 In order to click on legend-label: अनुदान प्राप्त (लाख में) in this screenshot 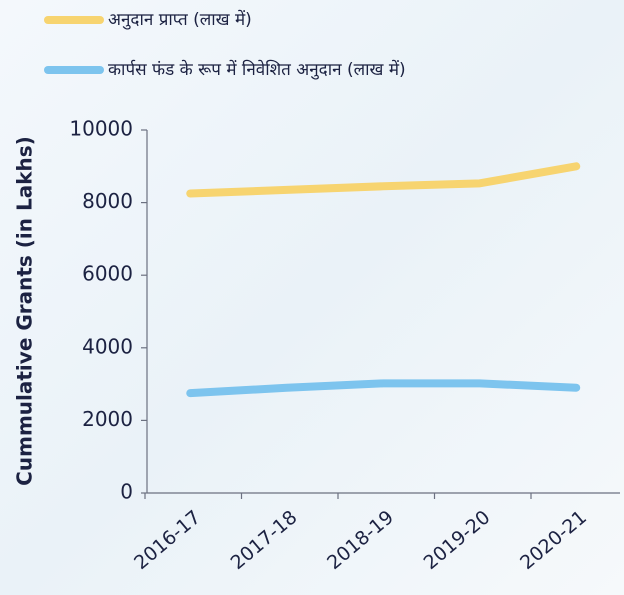, I will do `click(180, 19)`.